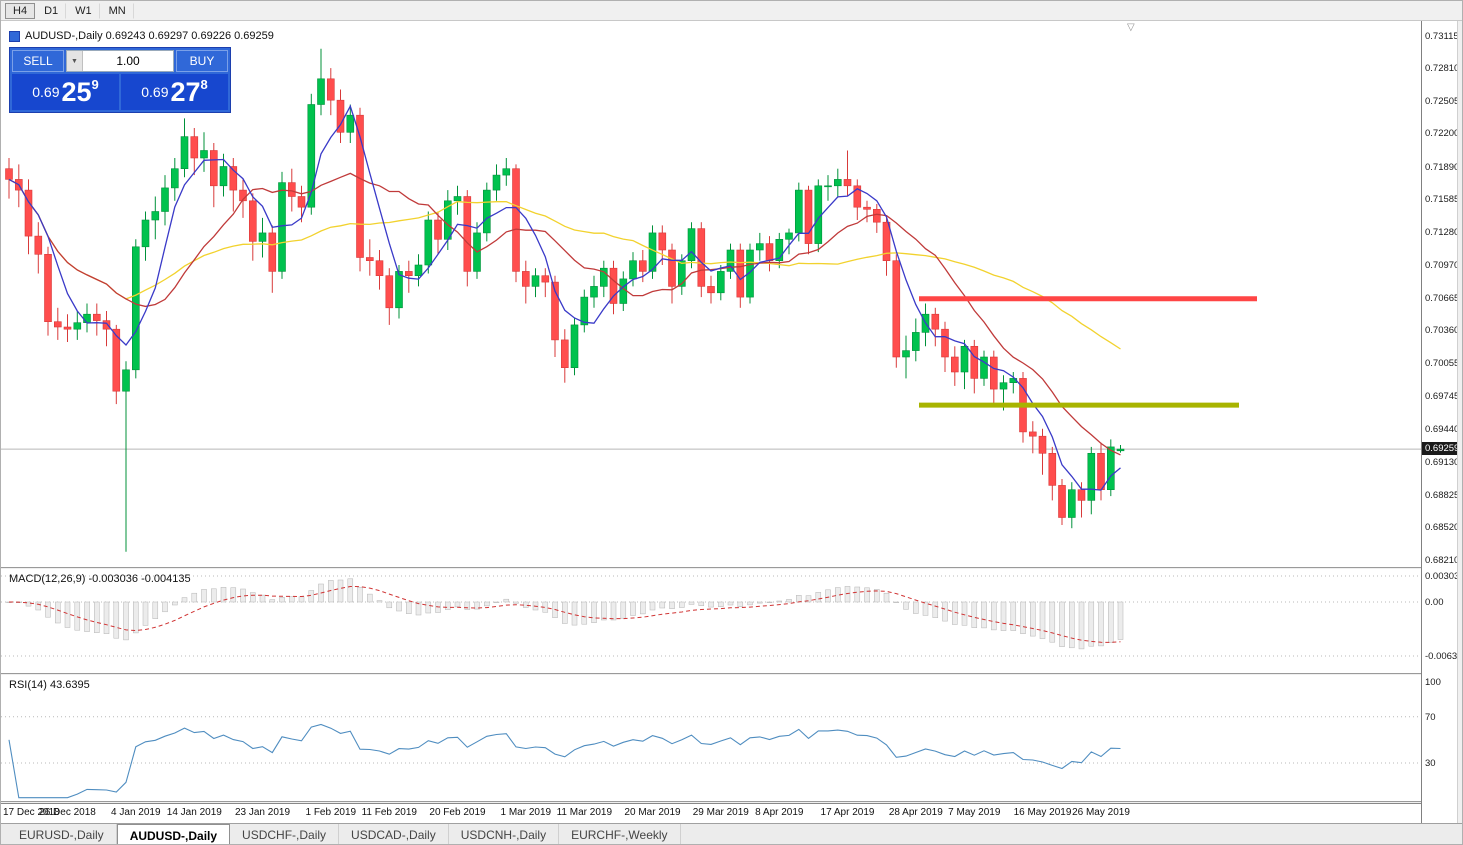 This screenshot has height=845, width=1463. What do you see at coordinates (1433, 682) in the screenshot?
I see `rsi-axis-label: 100` at bounding box center [1433, 682].